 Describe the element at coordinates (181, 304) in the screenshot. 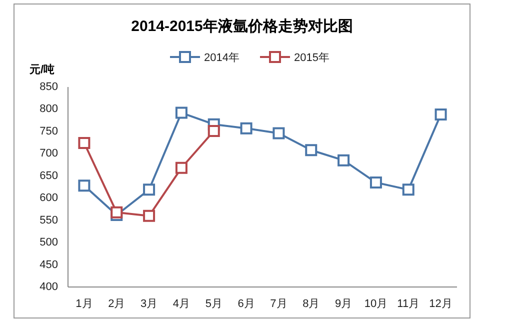

I see `x-tick-label: 4月` at that location.